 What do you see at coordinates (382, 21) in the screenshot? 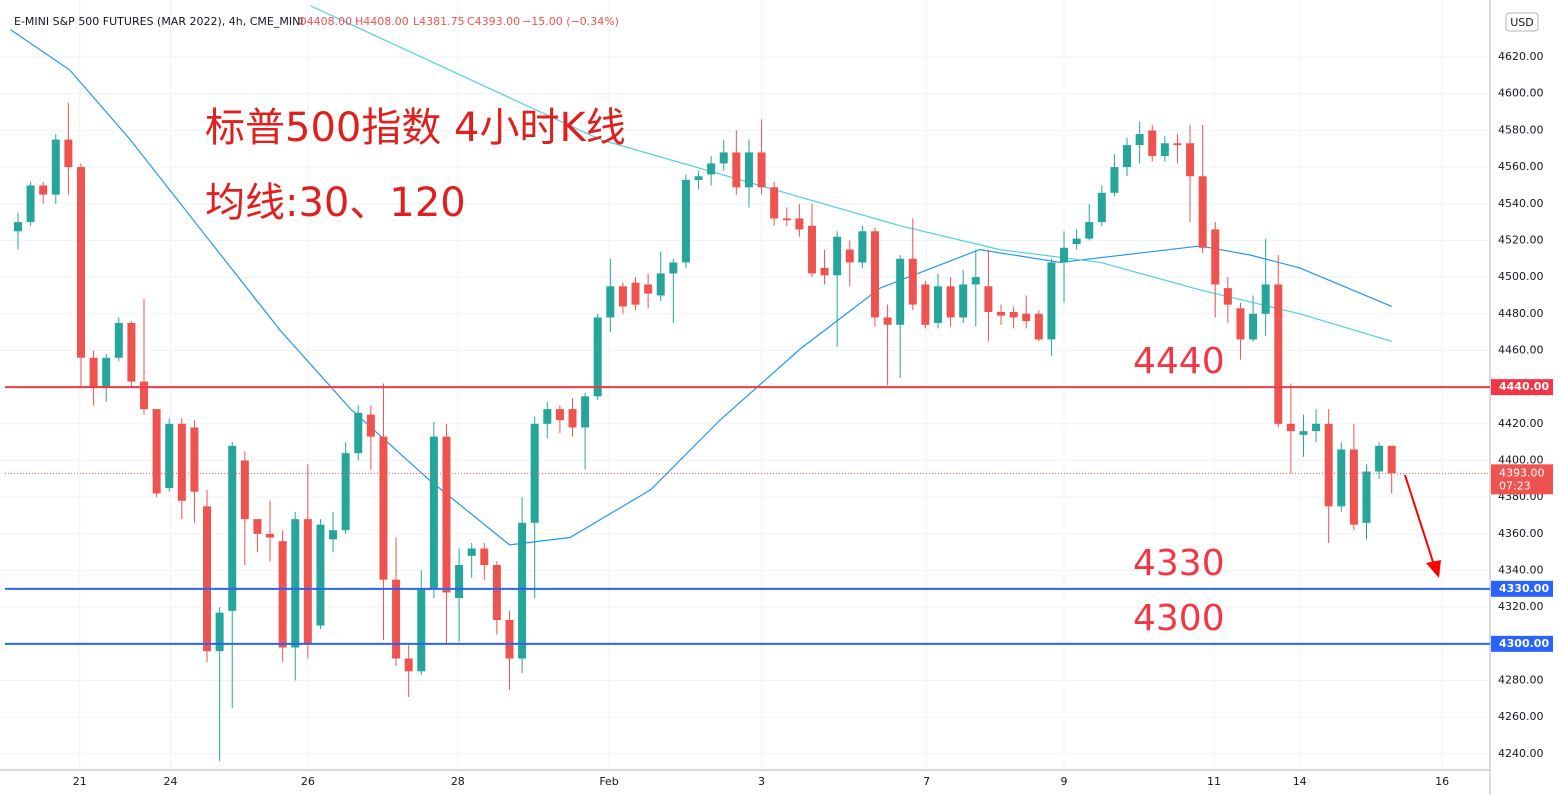
I see `ohlc-high: H4408.00` at bounding box center [382, 21].